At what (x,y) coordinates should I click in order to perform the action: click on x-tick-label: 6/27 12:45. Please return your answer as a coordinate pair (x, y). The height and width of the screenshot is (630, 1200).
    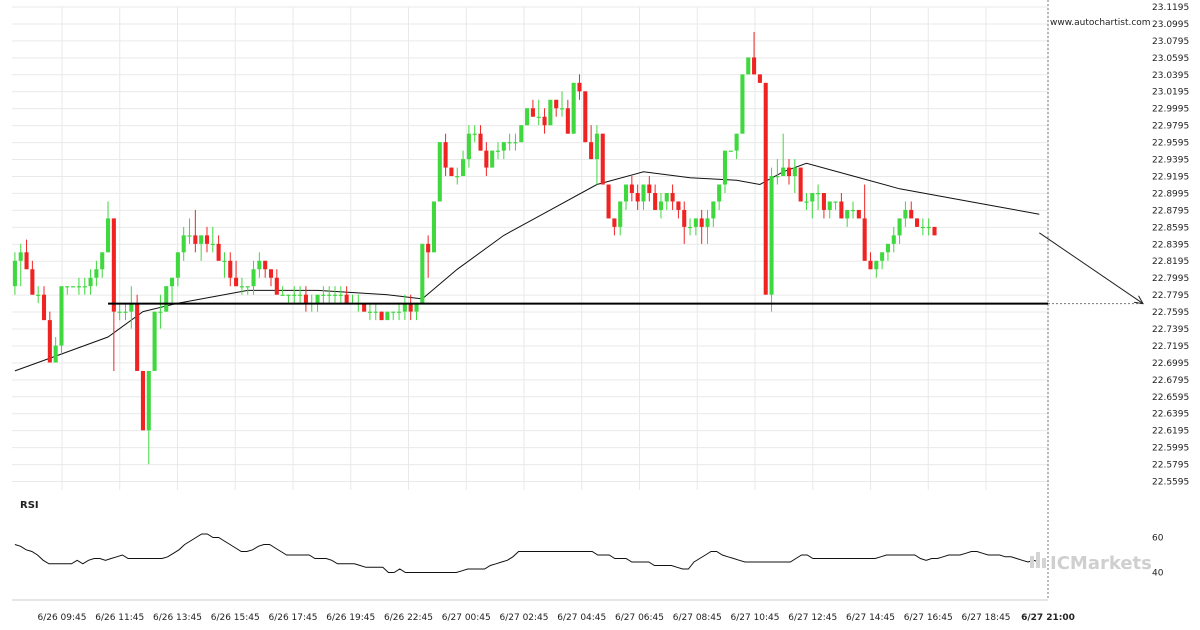
    Looking at the image, I should click on (812, 618).